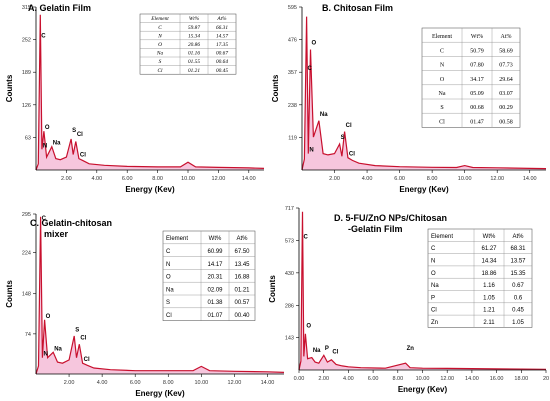 The image size is (550, 401). Describe the element at coordinates (489, 261) in the screenshot. I see `table-cell: 14.34` at that location.